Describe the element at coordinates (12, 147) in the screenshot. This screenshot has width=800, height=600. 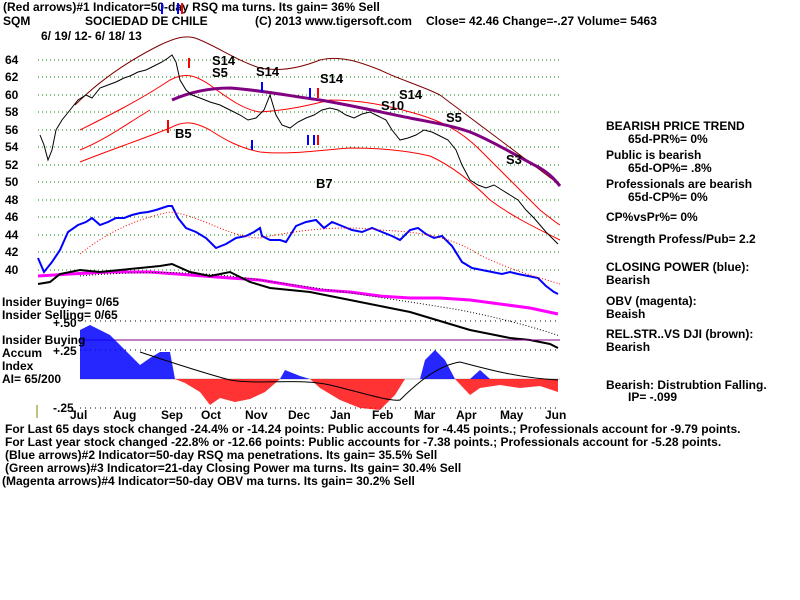
I see `price-tick: 54` at that location.